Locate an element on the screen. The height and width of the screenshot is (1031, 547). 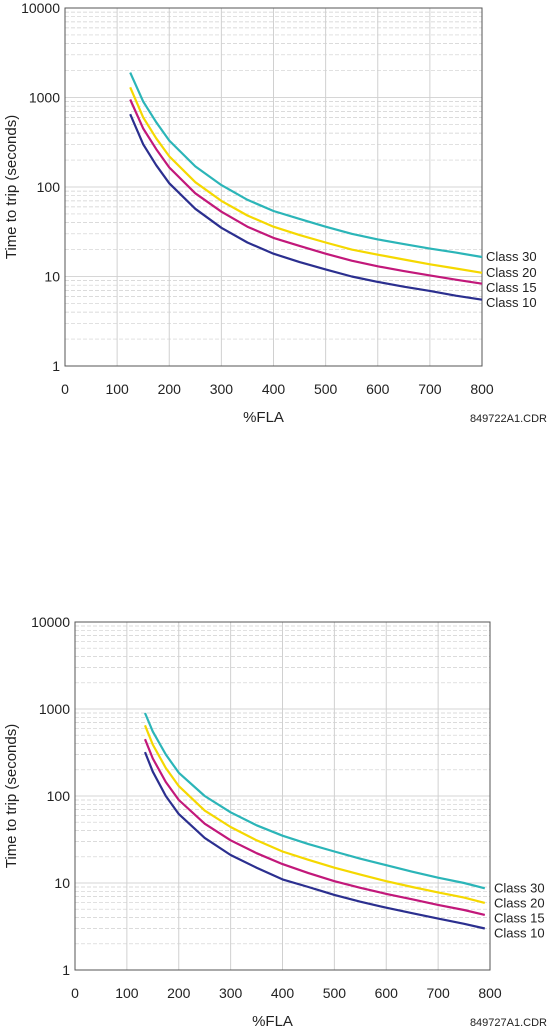
drawing-reference: 849722A1.CDR is located at coordinates (508, 419).